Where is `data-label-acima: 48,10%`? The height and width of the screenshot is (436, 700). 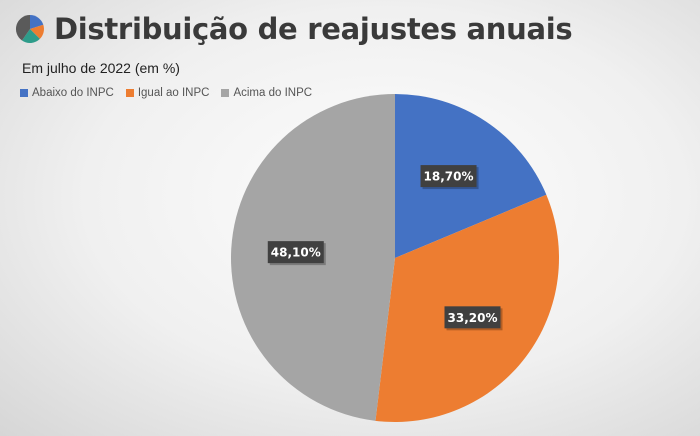
data-label-acima: 48,10% is located at coordinates (296, 253).